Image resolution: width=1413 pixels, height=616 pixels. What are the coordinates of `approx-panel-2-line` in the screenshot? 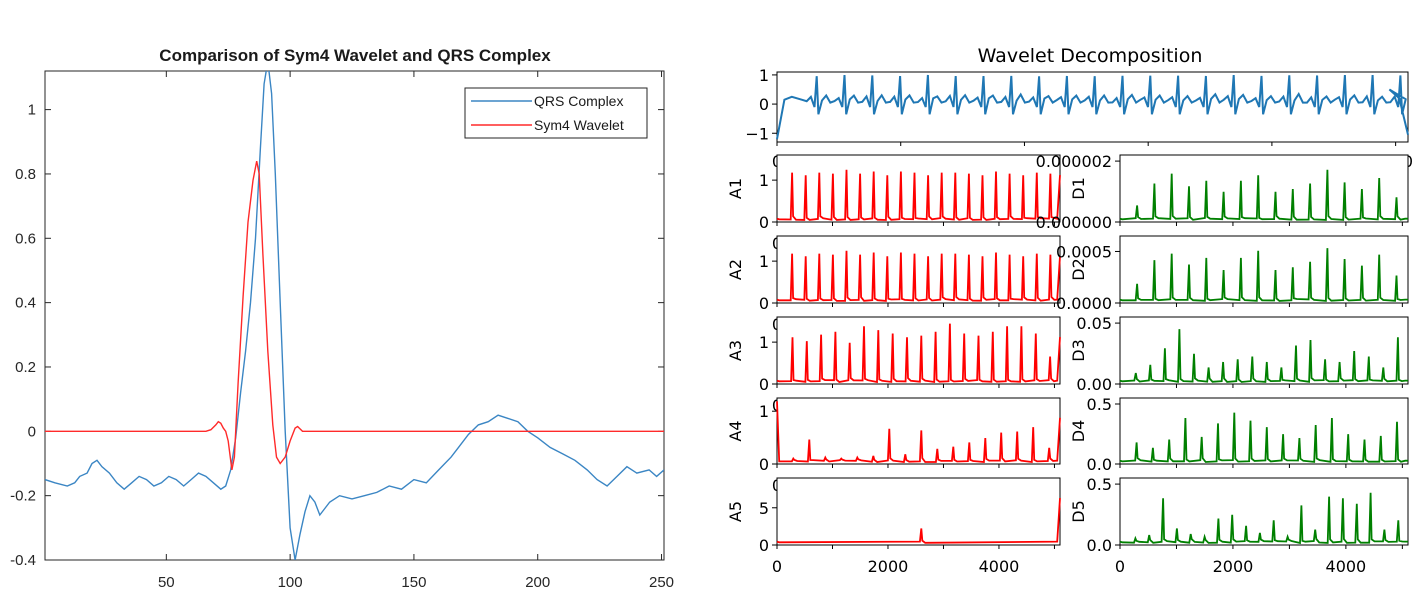 It's located at (918, 276).